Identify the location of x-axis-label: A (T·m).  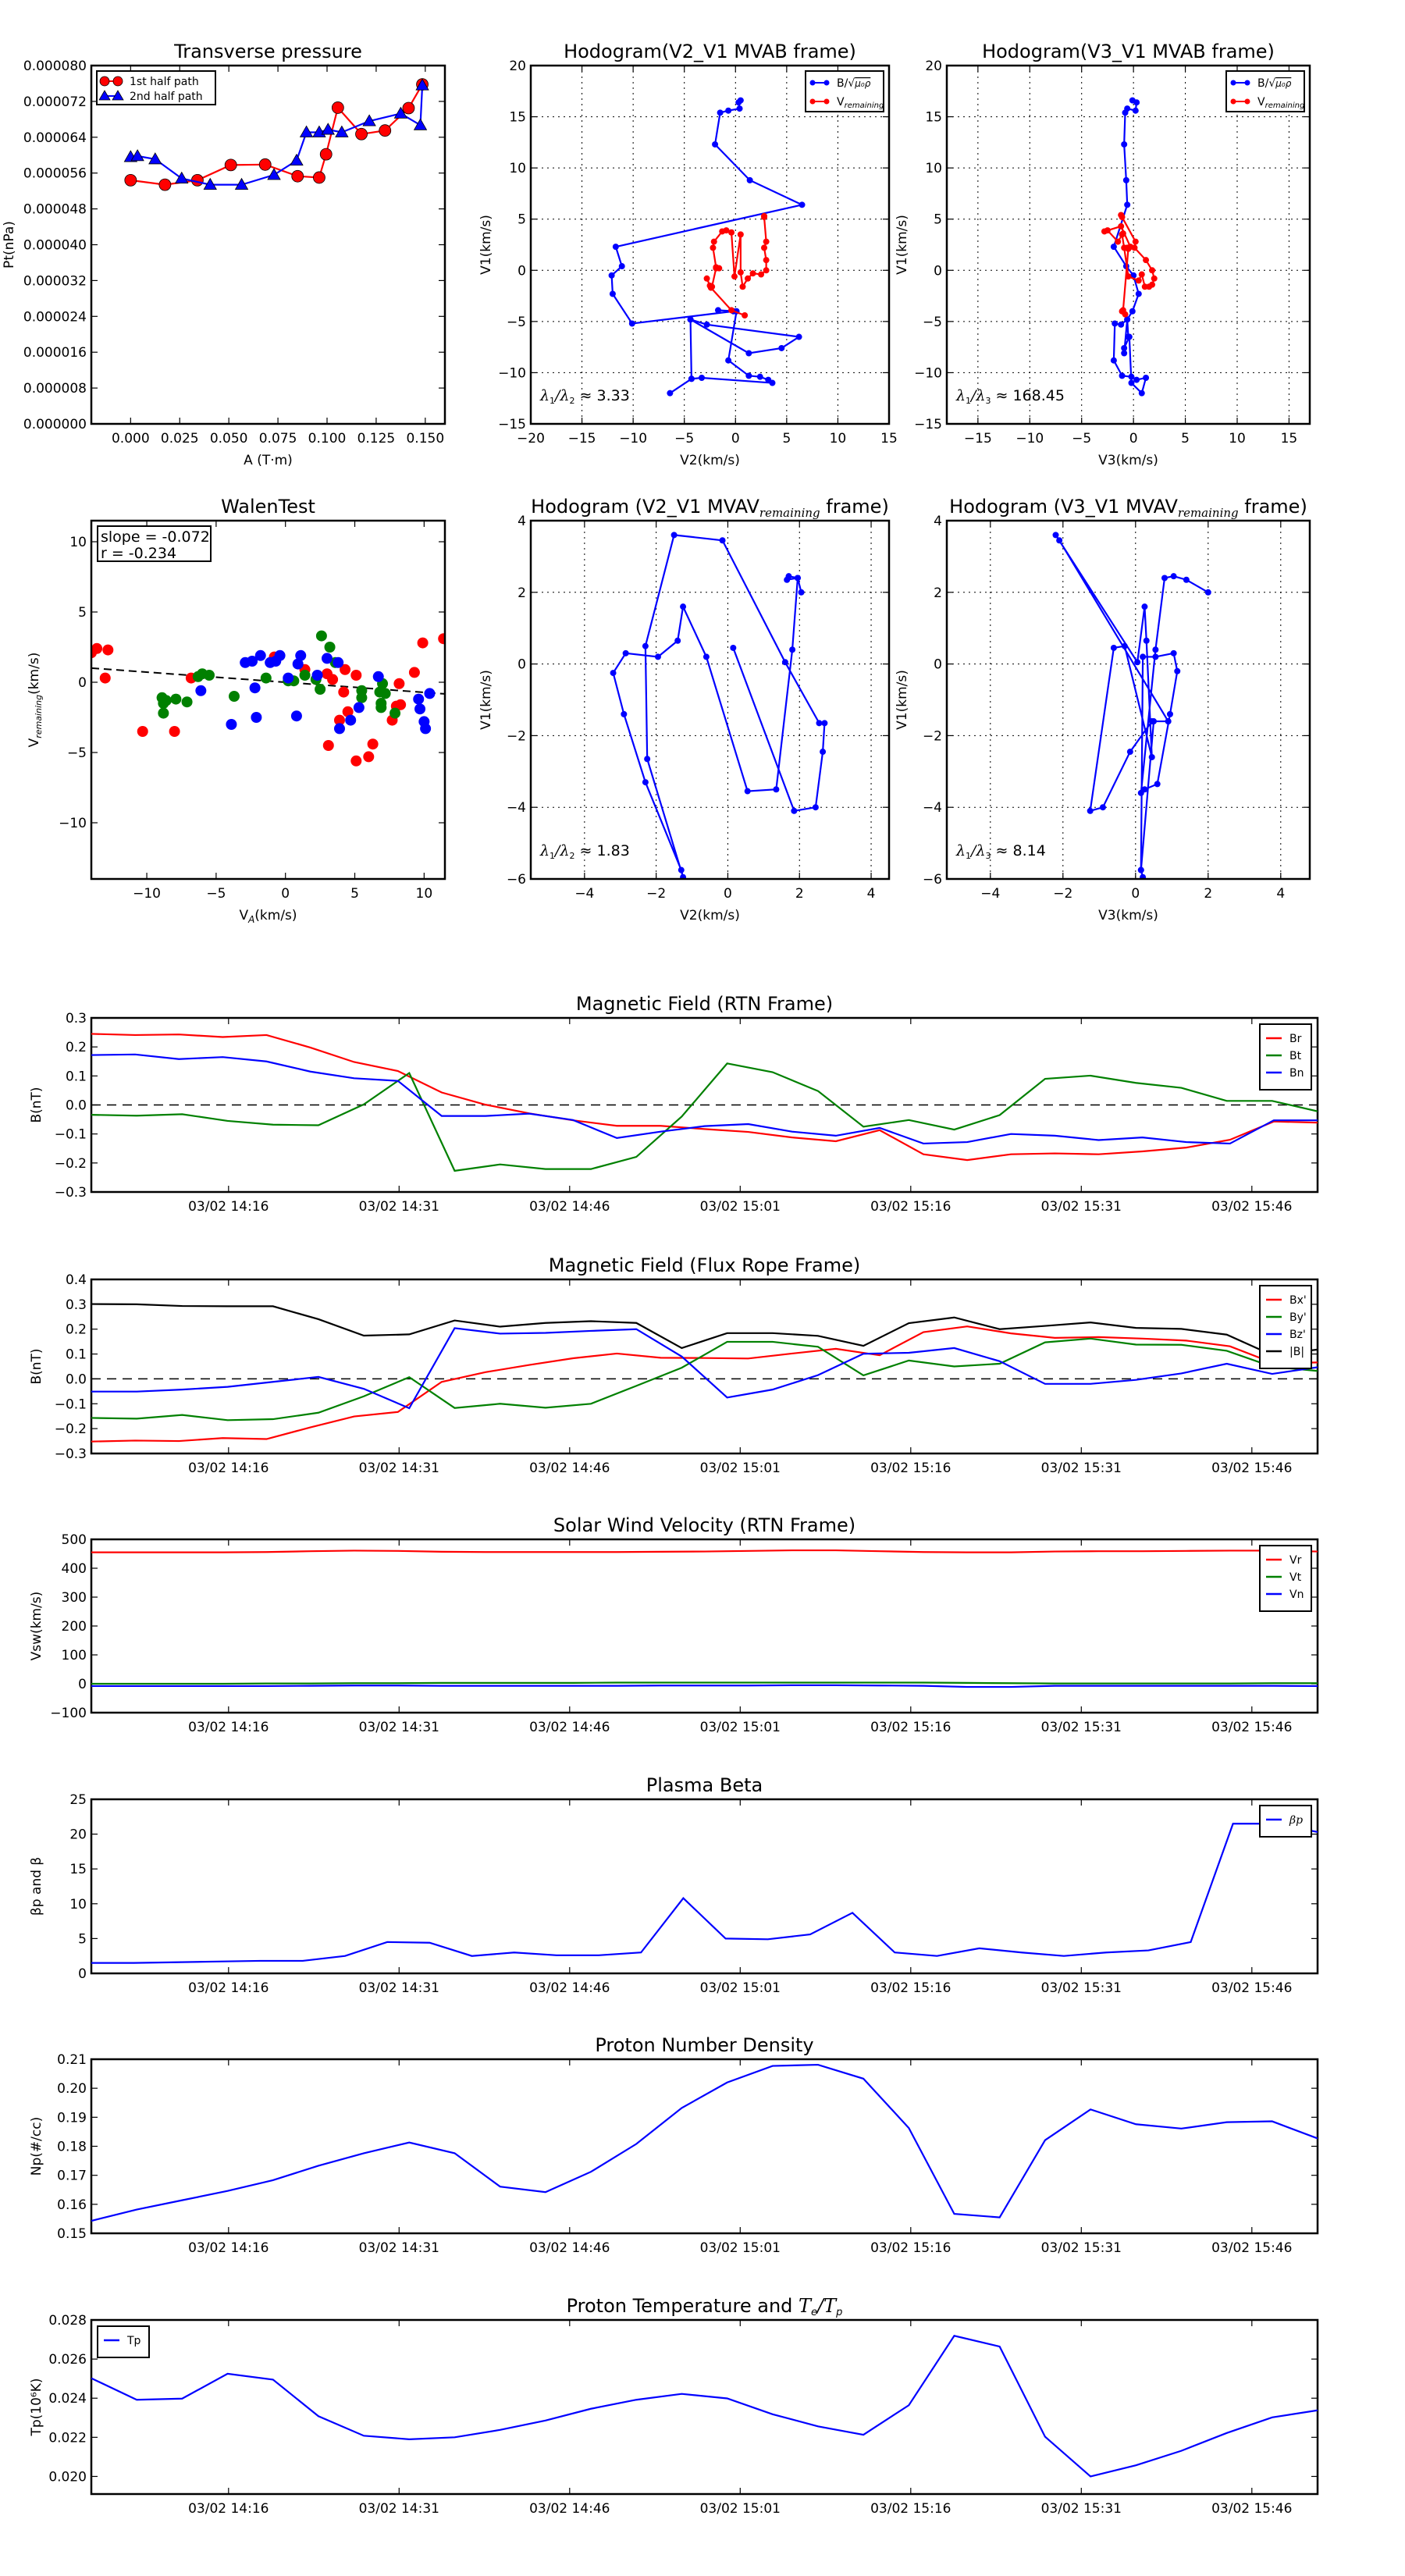
(269, 460).